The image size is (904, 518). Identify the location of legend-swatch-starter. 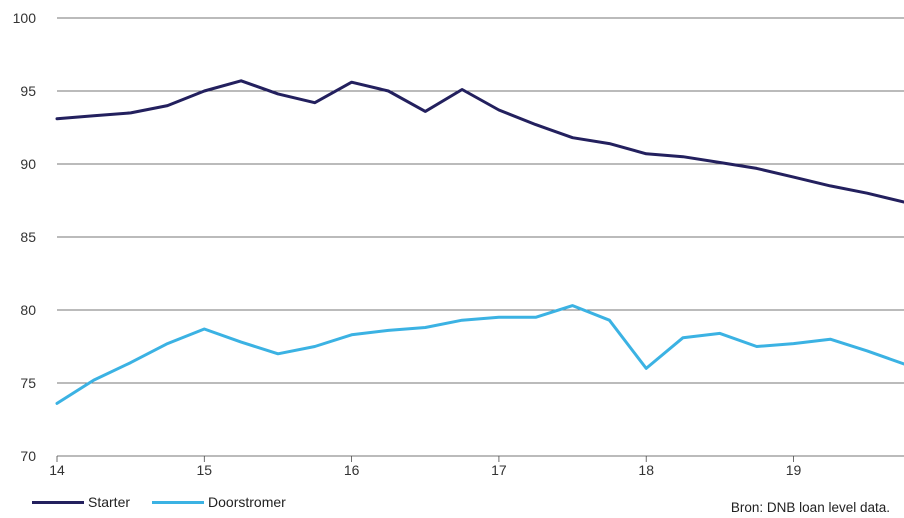
(58, 502).